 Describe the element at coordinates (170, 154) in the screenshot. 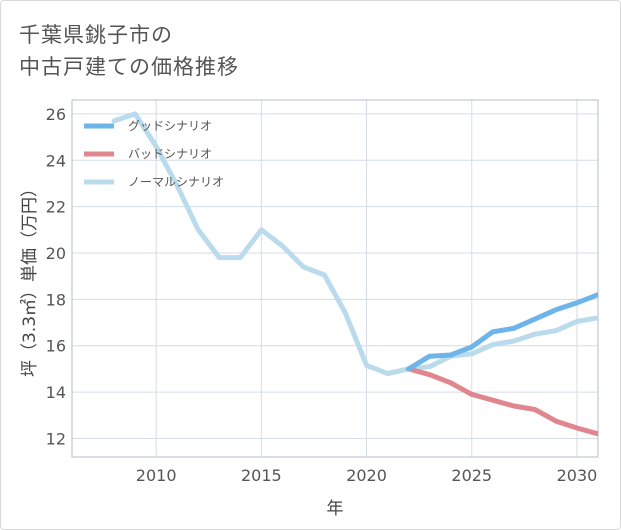

I see `legend-label: バッドシナリオ` at that location.